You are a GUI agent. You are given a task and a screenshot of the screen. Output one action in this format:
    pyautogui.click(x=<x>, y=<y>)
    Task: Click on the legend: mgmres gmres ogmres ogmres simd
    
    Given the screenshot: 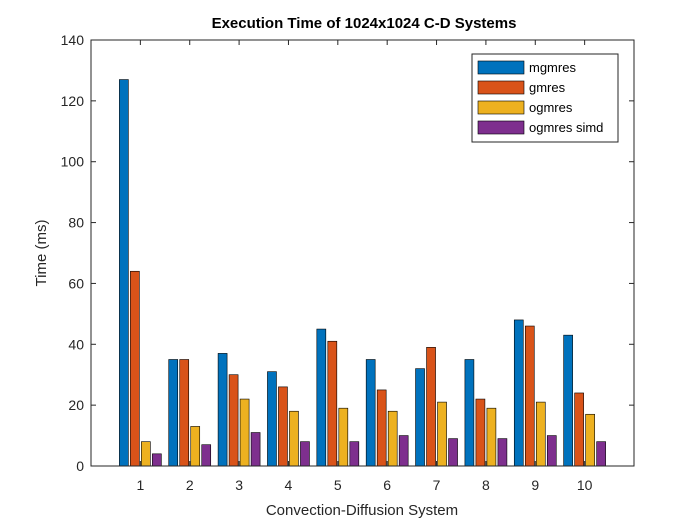 What is the action you would take?
    pyautogui.click(x=545, y=98)
    